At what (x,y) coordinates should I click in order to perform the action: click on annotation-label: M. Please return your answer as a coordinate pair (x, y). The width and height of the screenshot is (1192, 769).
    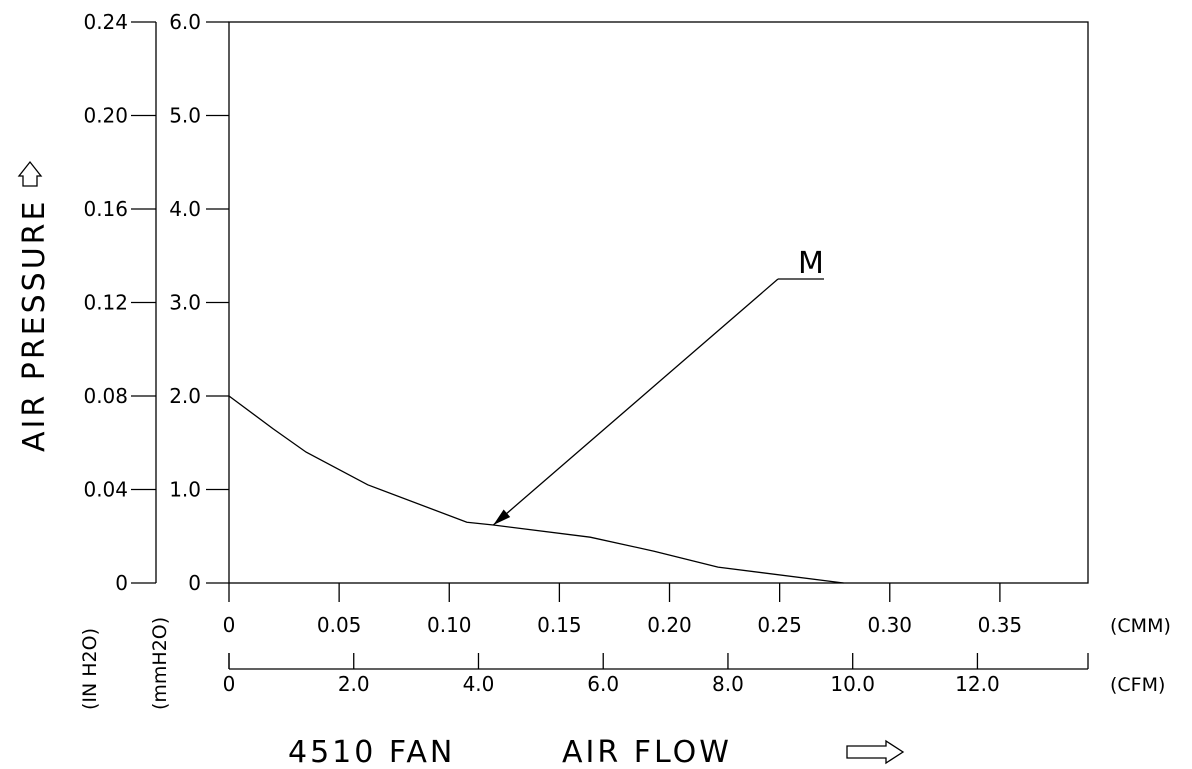
    Looking at the image, I should click on (812, 263).